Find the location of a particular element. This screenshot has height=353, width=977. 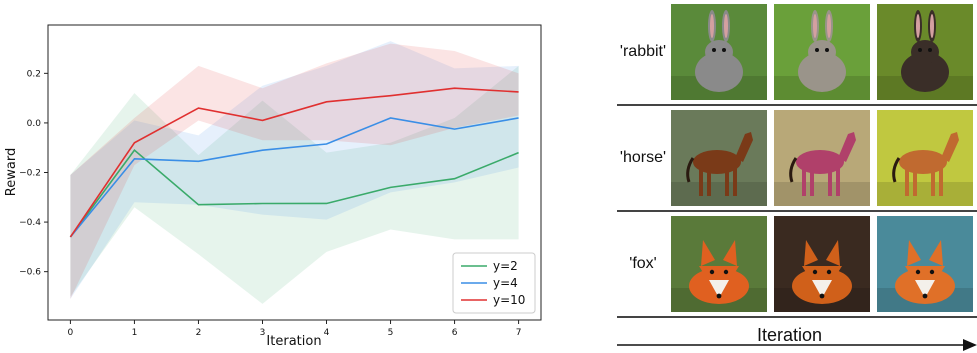

x-tick-label: 2 is located at coordinates (199, 333).